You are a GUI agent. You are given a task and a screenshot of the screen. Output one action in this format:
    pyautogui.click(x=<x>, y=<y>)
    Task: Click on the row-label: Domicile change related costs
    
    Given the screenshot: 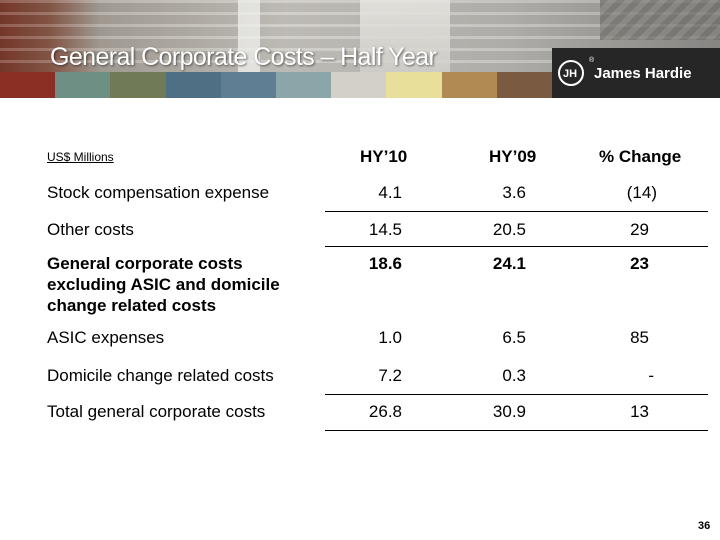 What is the action you would take?
    pyautogui.click(x=160, y=375)
    